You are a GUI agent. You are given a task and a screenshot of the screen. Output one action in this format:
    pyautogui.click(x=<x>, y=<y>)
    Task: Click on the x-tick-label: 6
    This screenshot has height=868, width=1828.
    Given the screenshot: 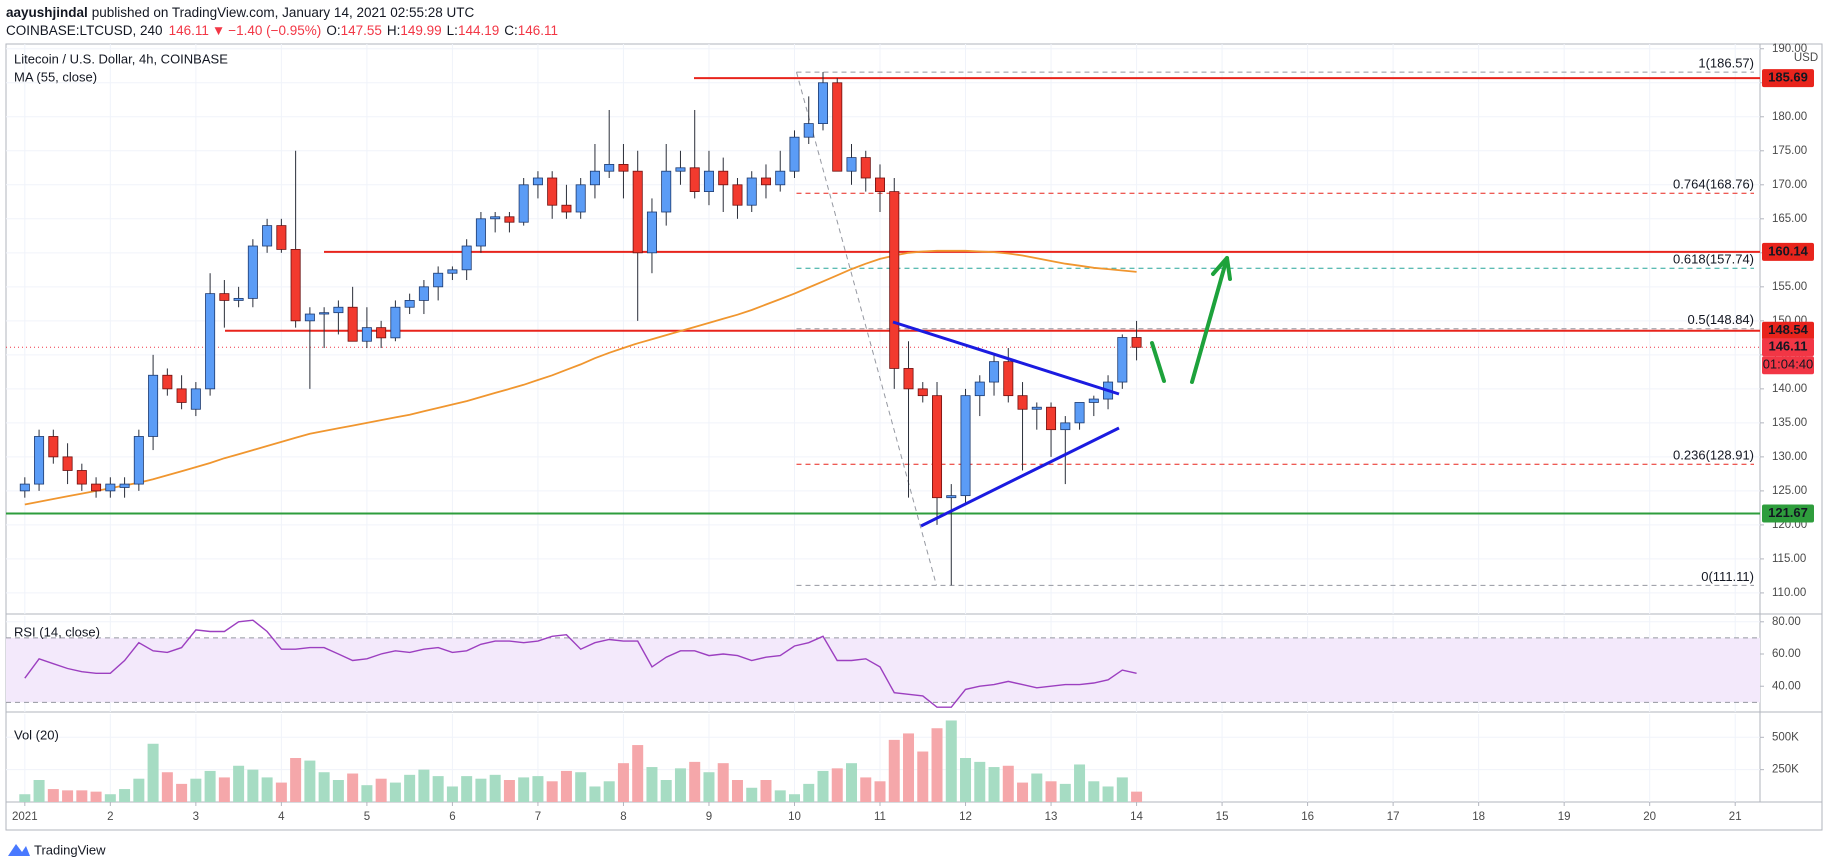 What is the action you would take?
    pyautogui.click(x=452, y=817)
    